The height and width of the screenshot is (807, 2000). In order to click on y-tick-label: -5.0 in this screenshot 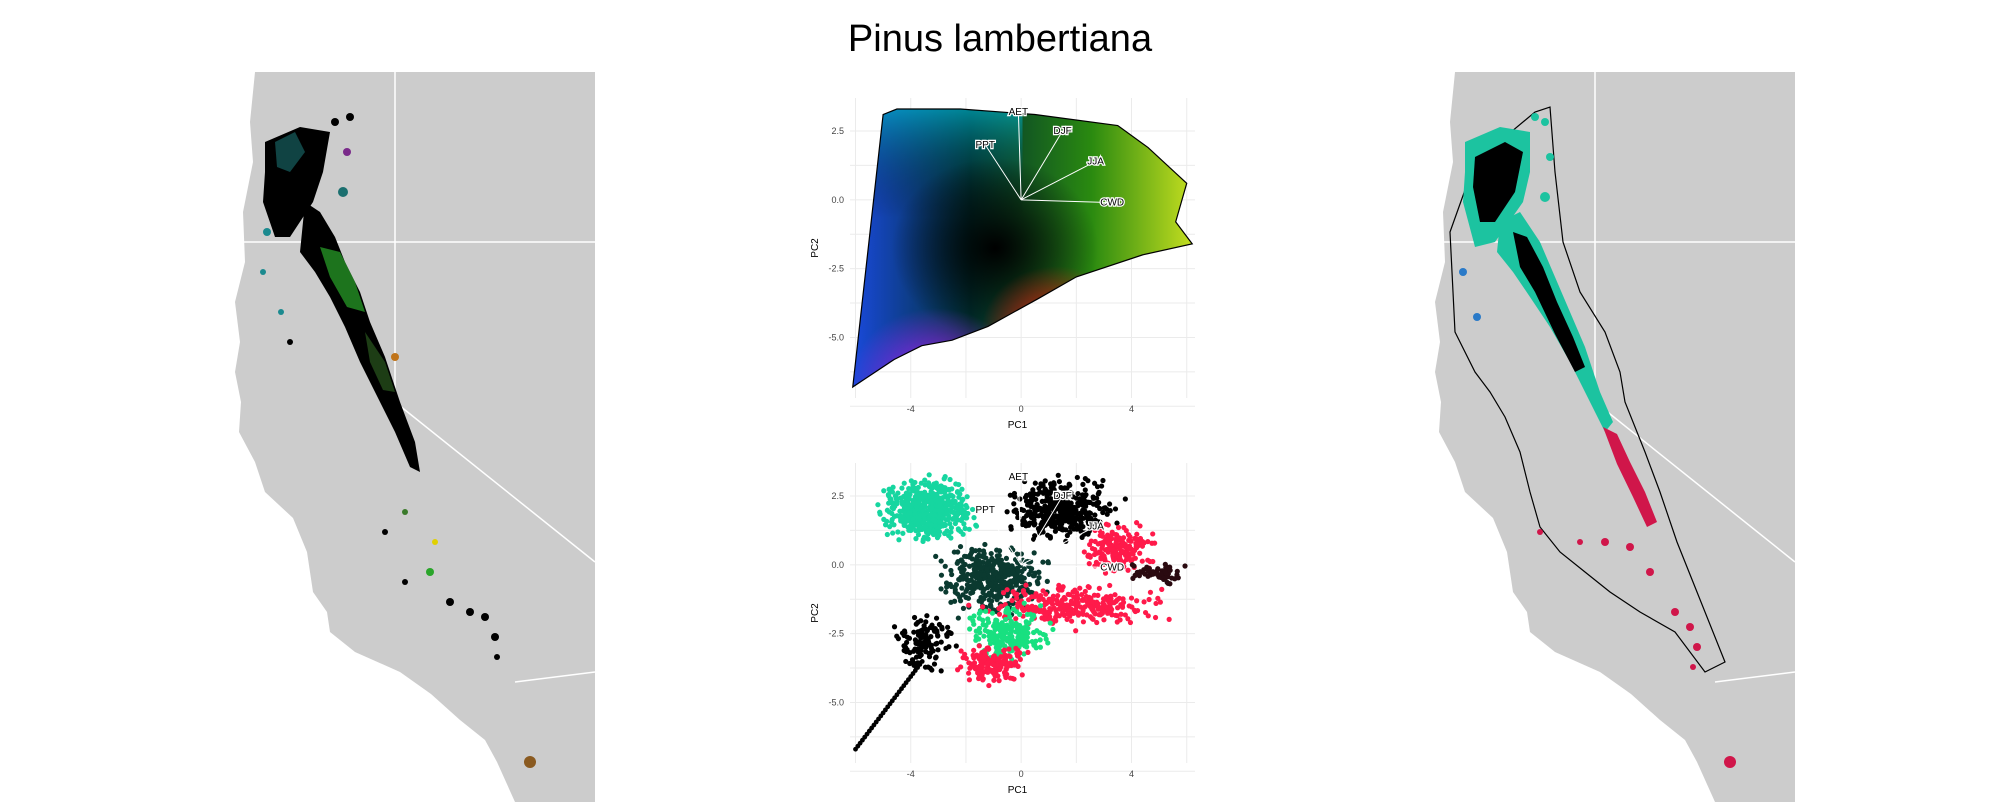, I will do `click(836, 702)`.